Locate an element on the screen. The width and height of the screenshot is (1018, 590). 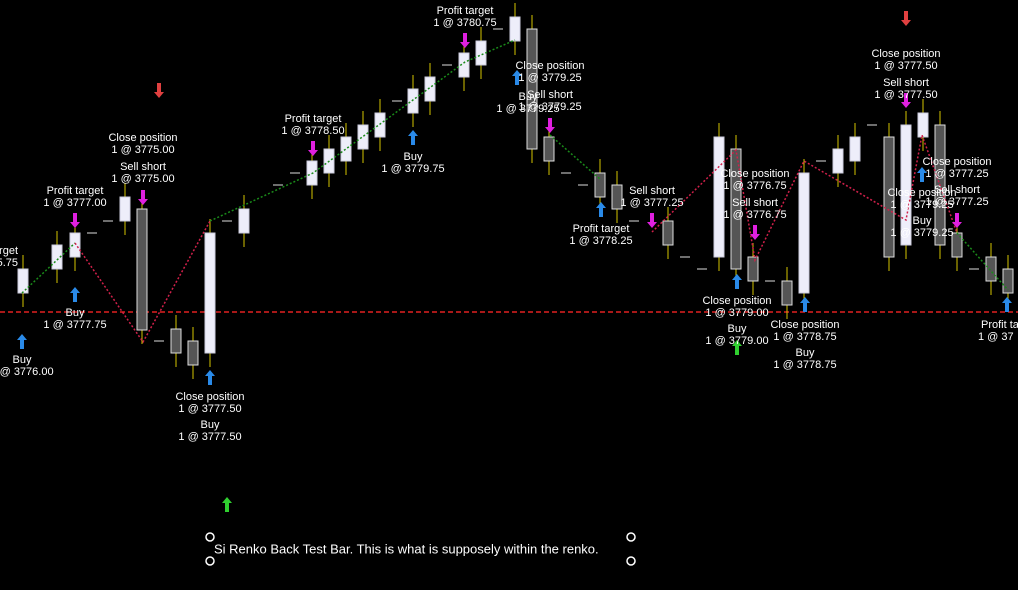
trade-price: 5.75 is located at coordinates (9, 263).